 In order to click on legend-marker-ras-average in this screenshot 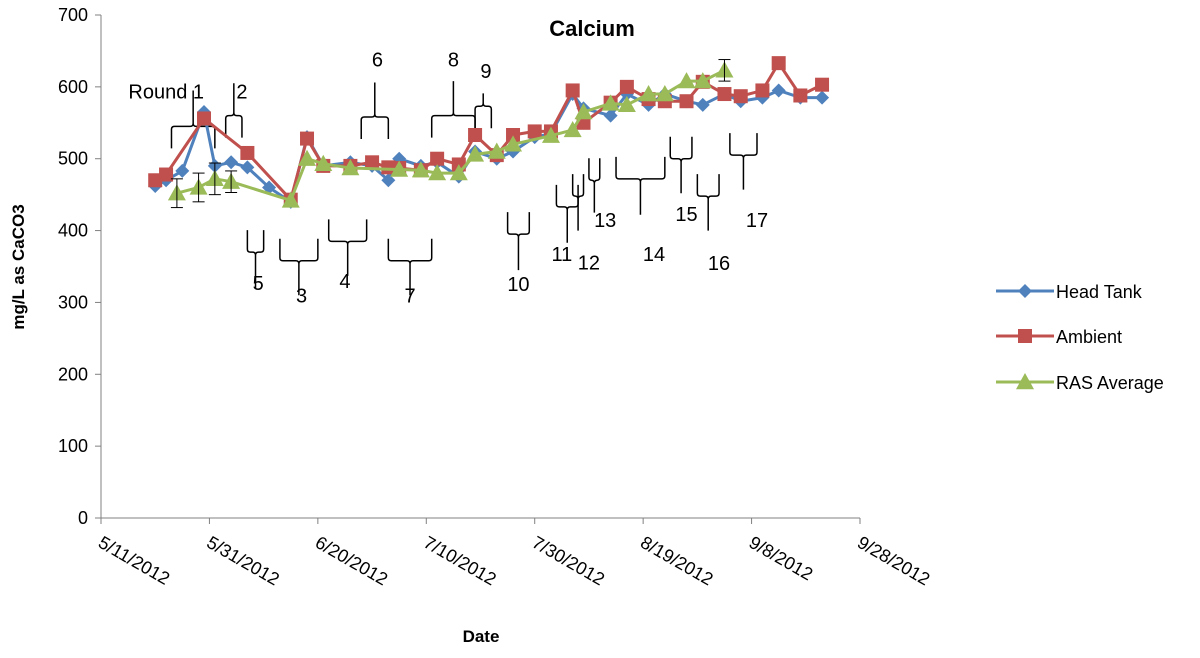, I will do `click(1025, 381)`.